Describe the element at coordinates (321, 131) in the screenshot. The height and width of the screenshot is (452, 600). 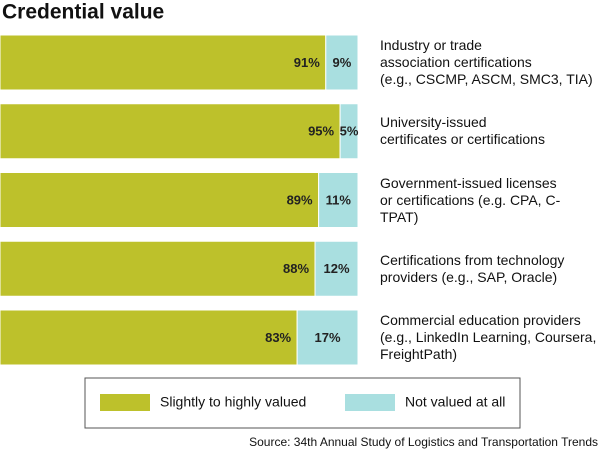
I see `value-label: 95%` at that location.